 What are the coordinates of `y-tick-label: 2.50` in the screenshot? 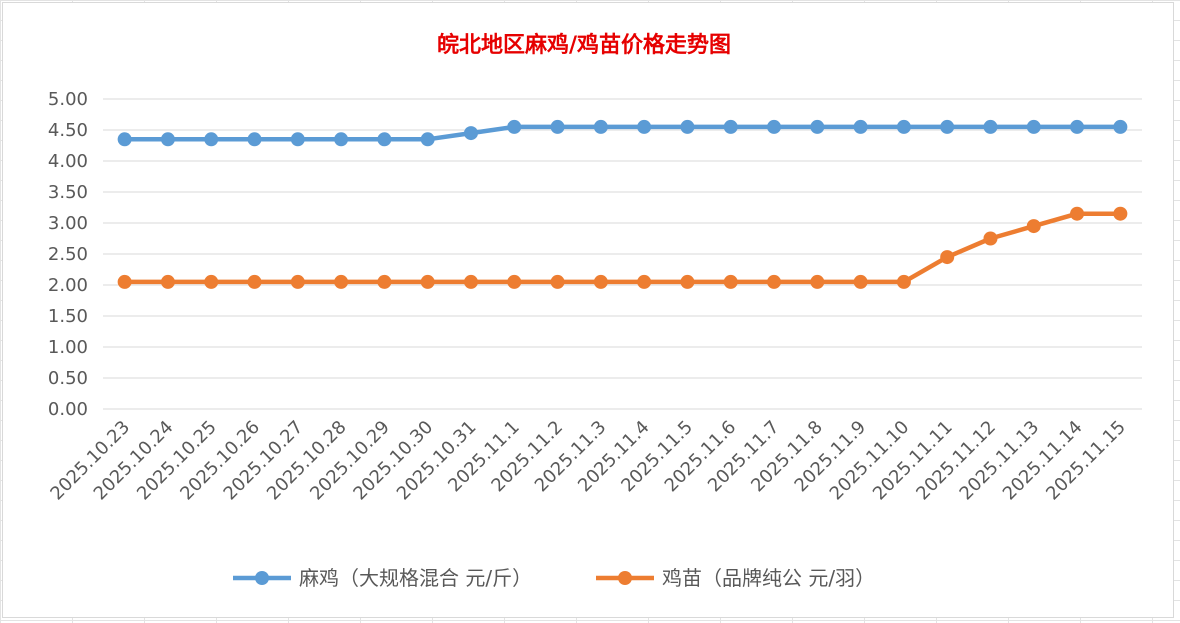 It's located at (68, 254).